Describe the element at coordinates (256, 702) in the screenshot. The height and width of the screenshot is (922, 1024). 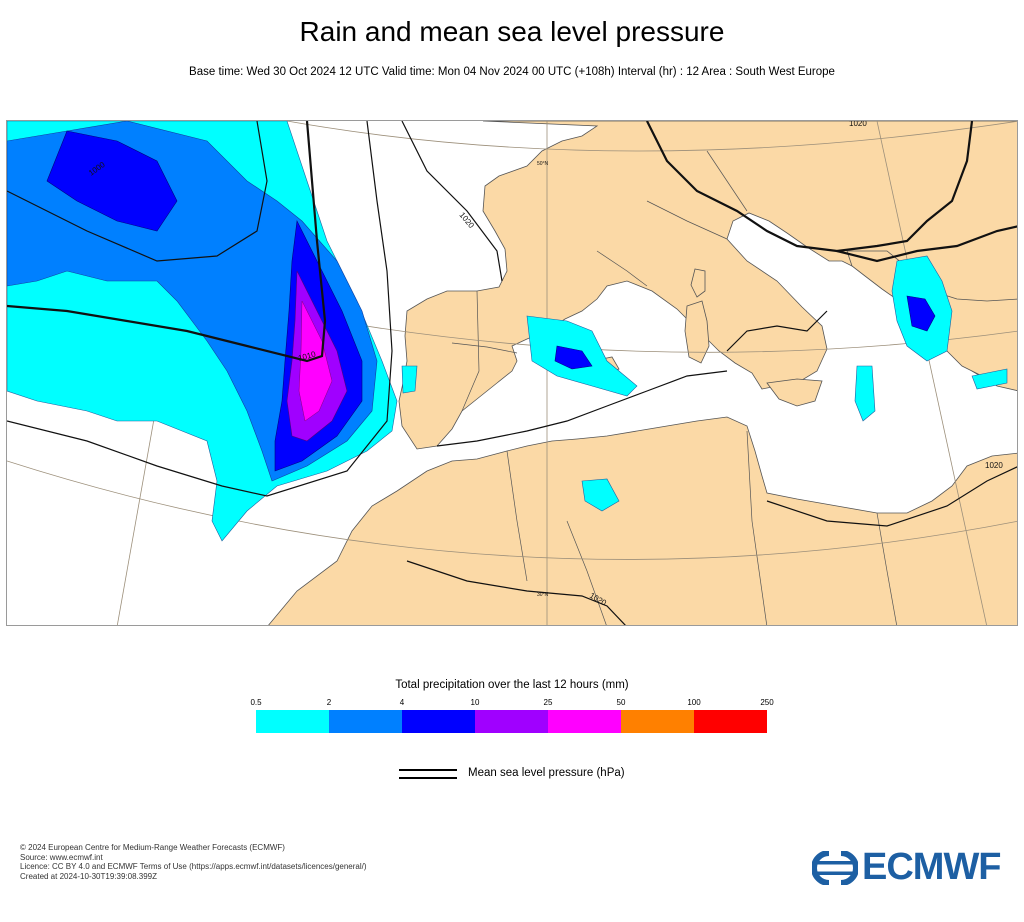
I see `legend-tick-label: 0.5` at that location.